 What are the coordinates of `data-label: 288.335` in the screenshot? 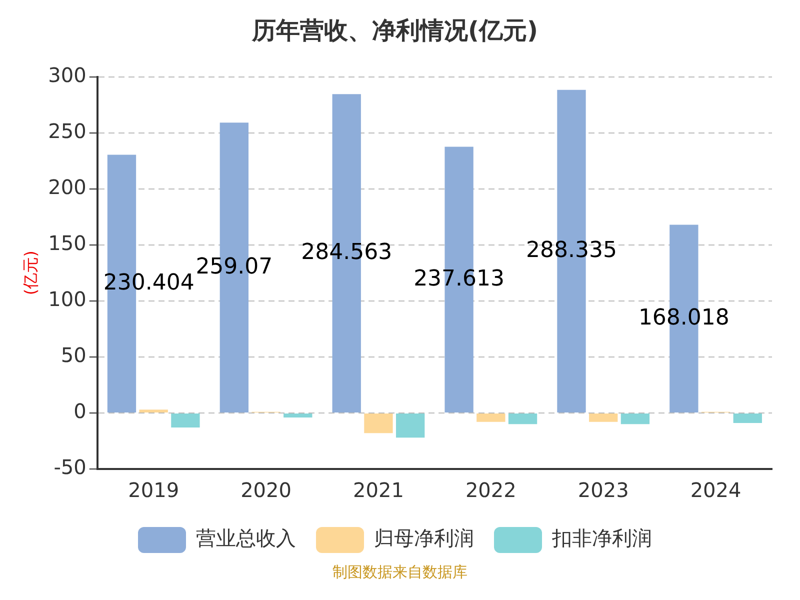 It's located at (571, 250).